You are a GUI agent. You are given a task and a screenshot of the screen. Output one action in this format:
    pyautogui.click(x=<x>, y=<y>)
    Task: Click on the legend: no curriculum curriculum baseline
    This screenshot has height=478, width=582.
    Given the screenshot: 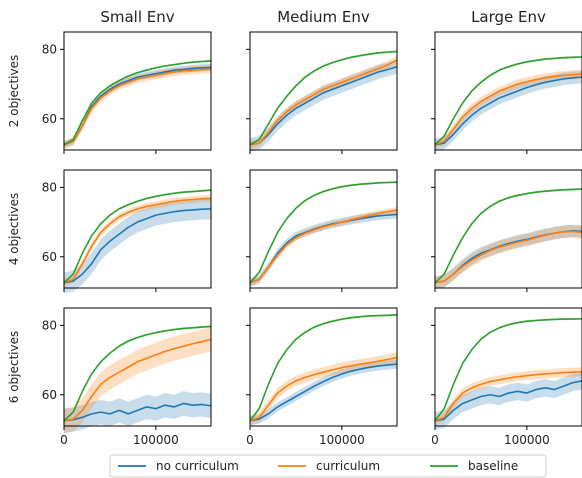 What is the action you would take?
    pyautogui.click(x=328, y=466)
    